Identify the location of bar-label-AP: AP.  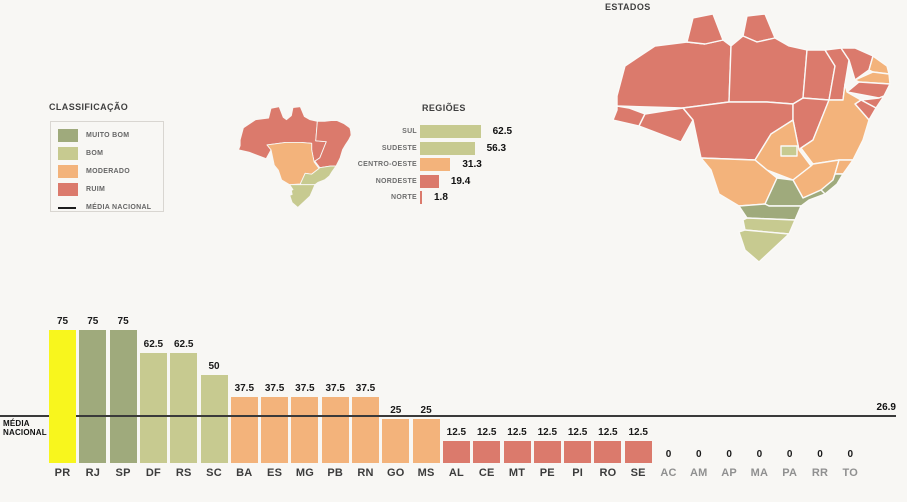
(729, 473).